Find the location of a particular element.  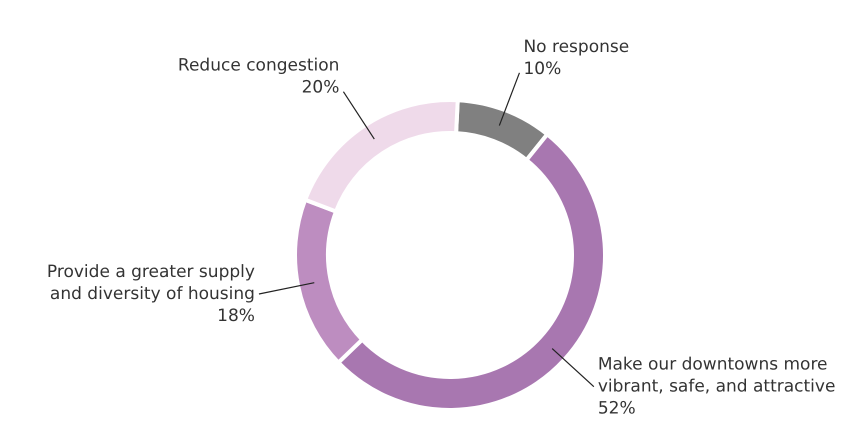

slice-label: Provide a greater supply and diversity of housing is located at coordinates (150, 283).